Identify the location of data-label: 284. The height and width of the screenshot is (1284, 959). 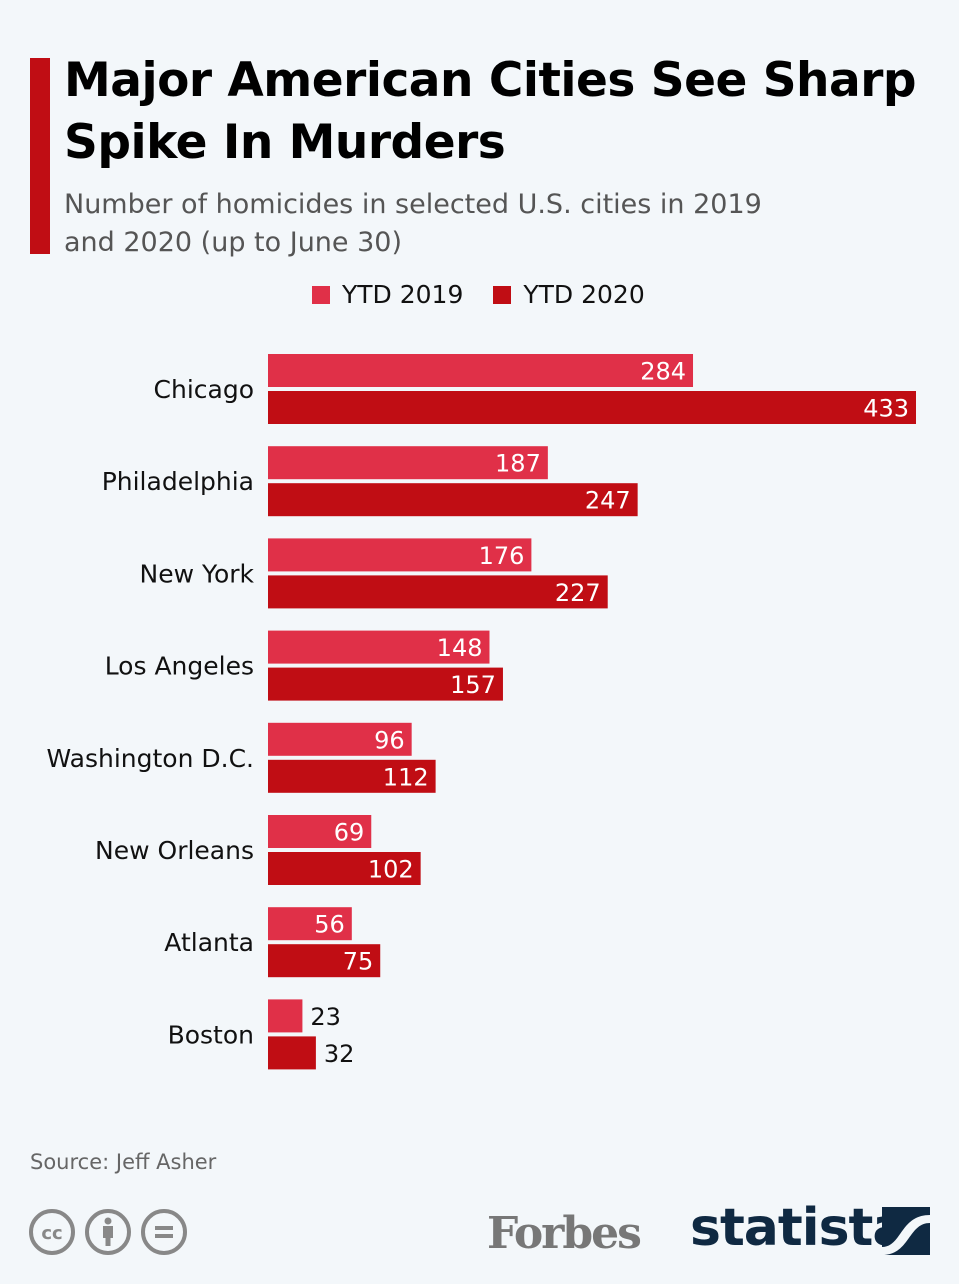
(663, 372).